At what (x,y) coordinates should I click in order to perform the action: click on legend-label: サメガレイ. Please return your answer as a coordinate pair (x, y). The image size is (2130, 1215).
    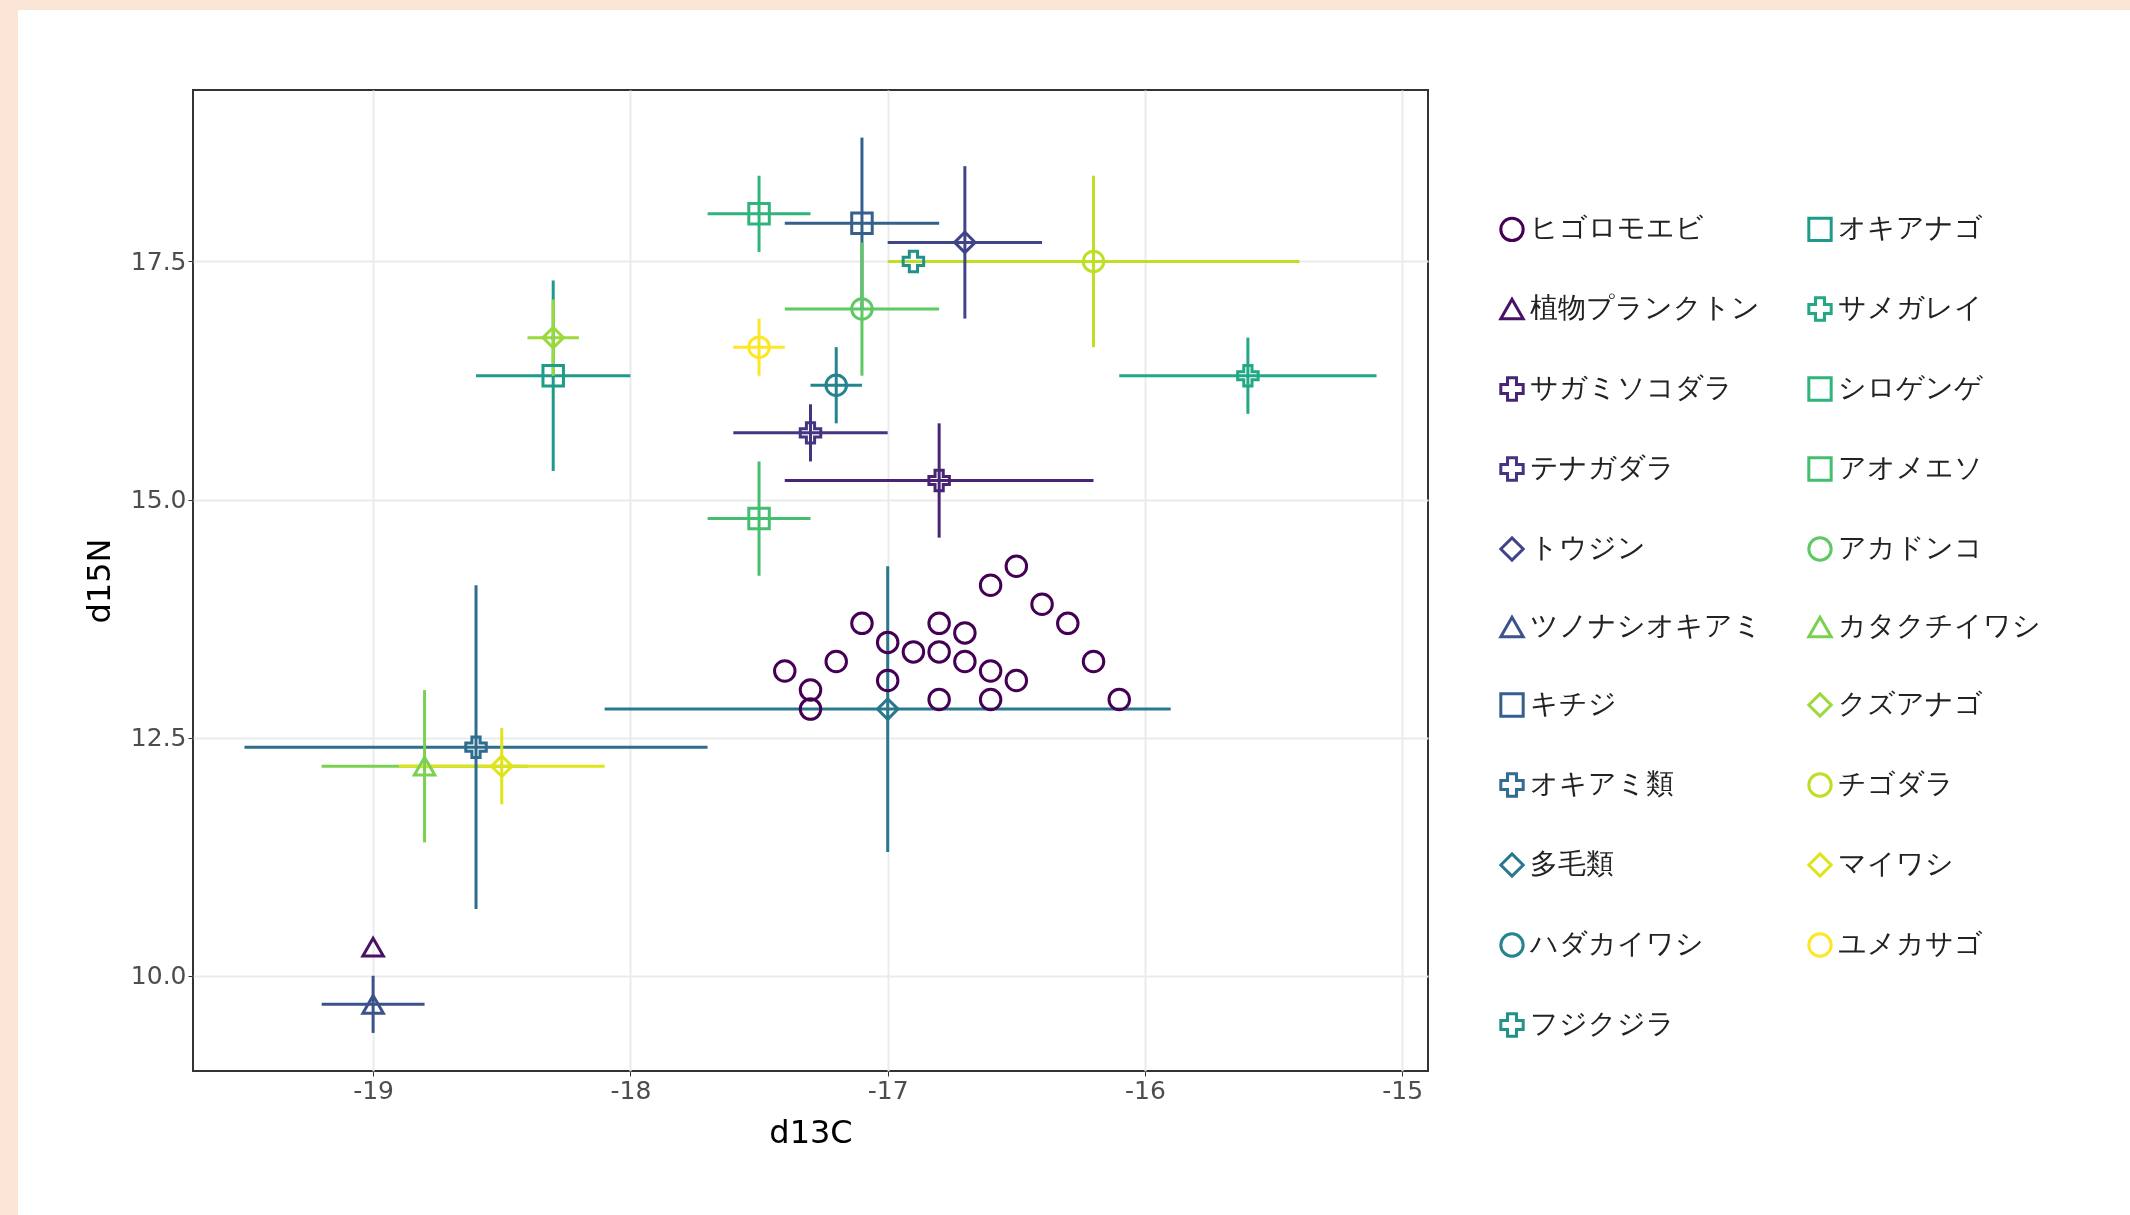
    Looking at the image, I should click on (1910, 307).